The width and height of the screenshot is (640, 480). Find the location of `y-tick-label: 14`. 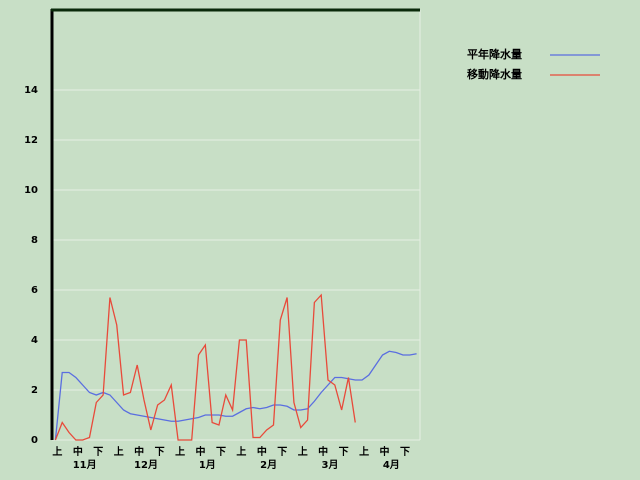

y-tick-label: 14 is located at coordinates (31, 90).